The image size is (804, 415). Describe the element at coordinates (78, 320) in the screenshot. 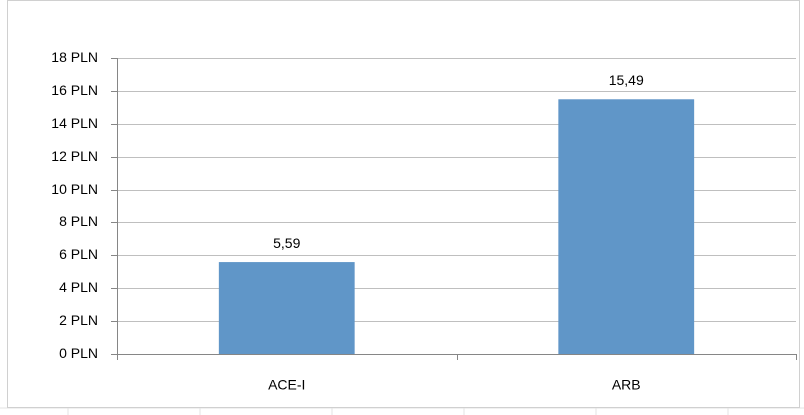

I see `y-tick-label: 2 PLN` at that location.